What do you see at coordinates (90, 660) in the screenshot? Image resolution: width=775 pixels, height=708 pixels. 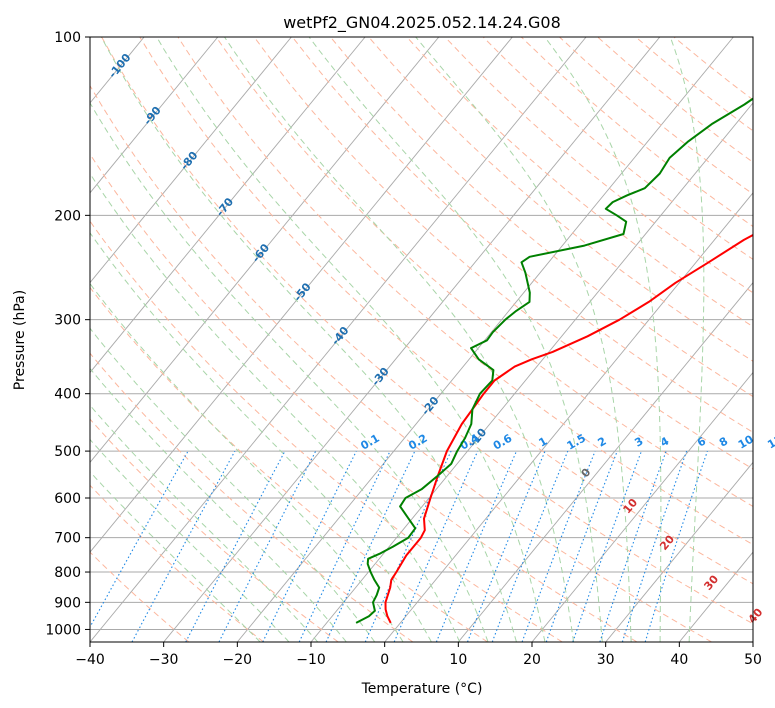 I see `x-tick-label: −40` at bounding box center [90, 660].